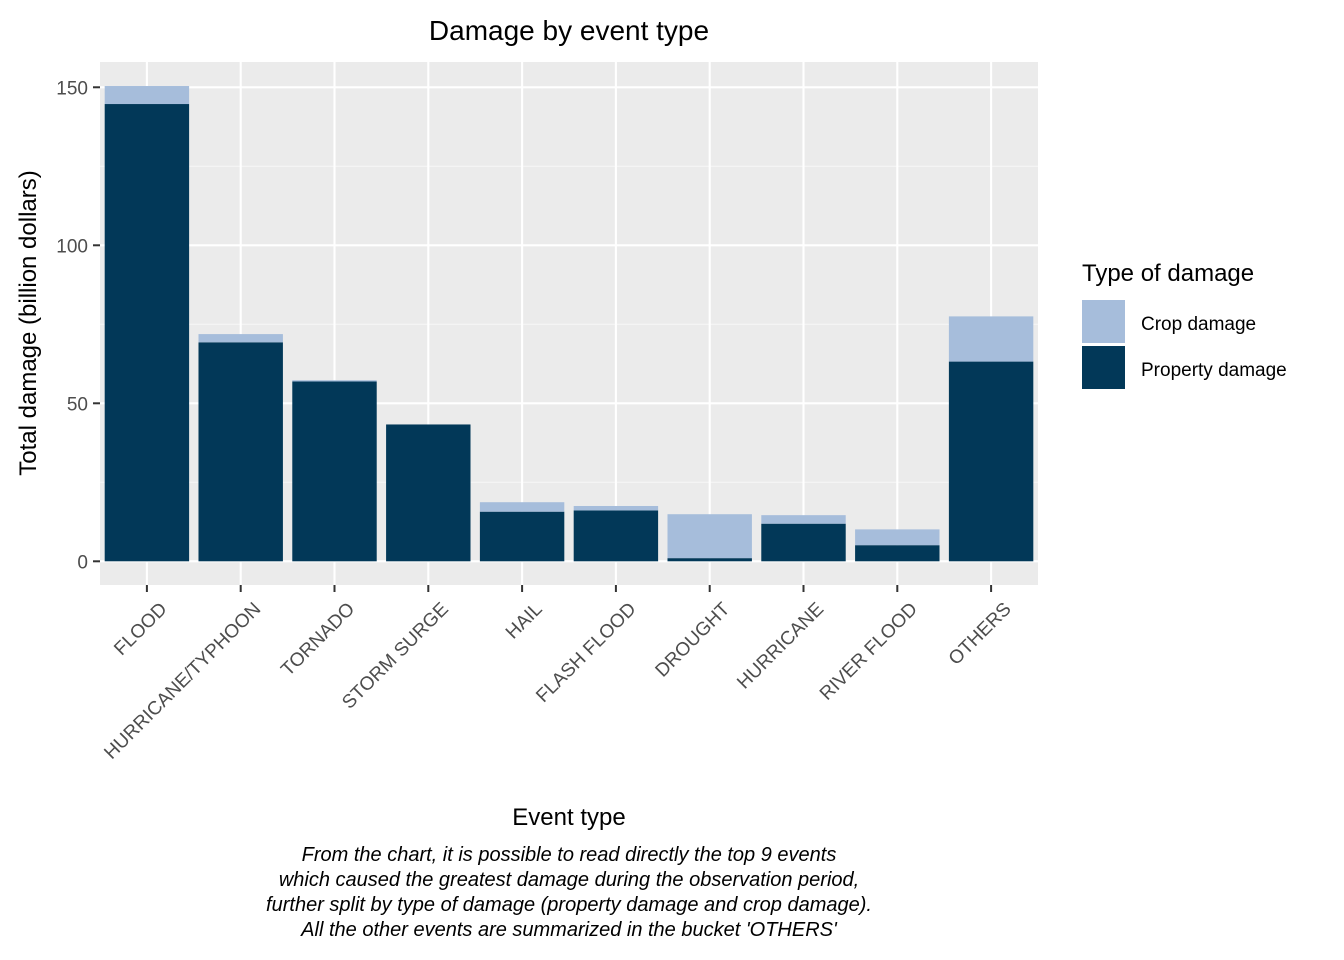 The height and width of the screenshot is (960, 1344). Describe the element at coordinates (72, 88) in the screenshot. I see `y-tick-label: 150` at that location.